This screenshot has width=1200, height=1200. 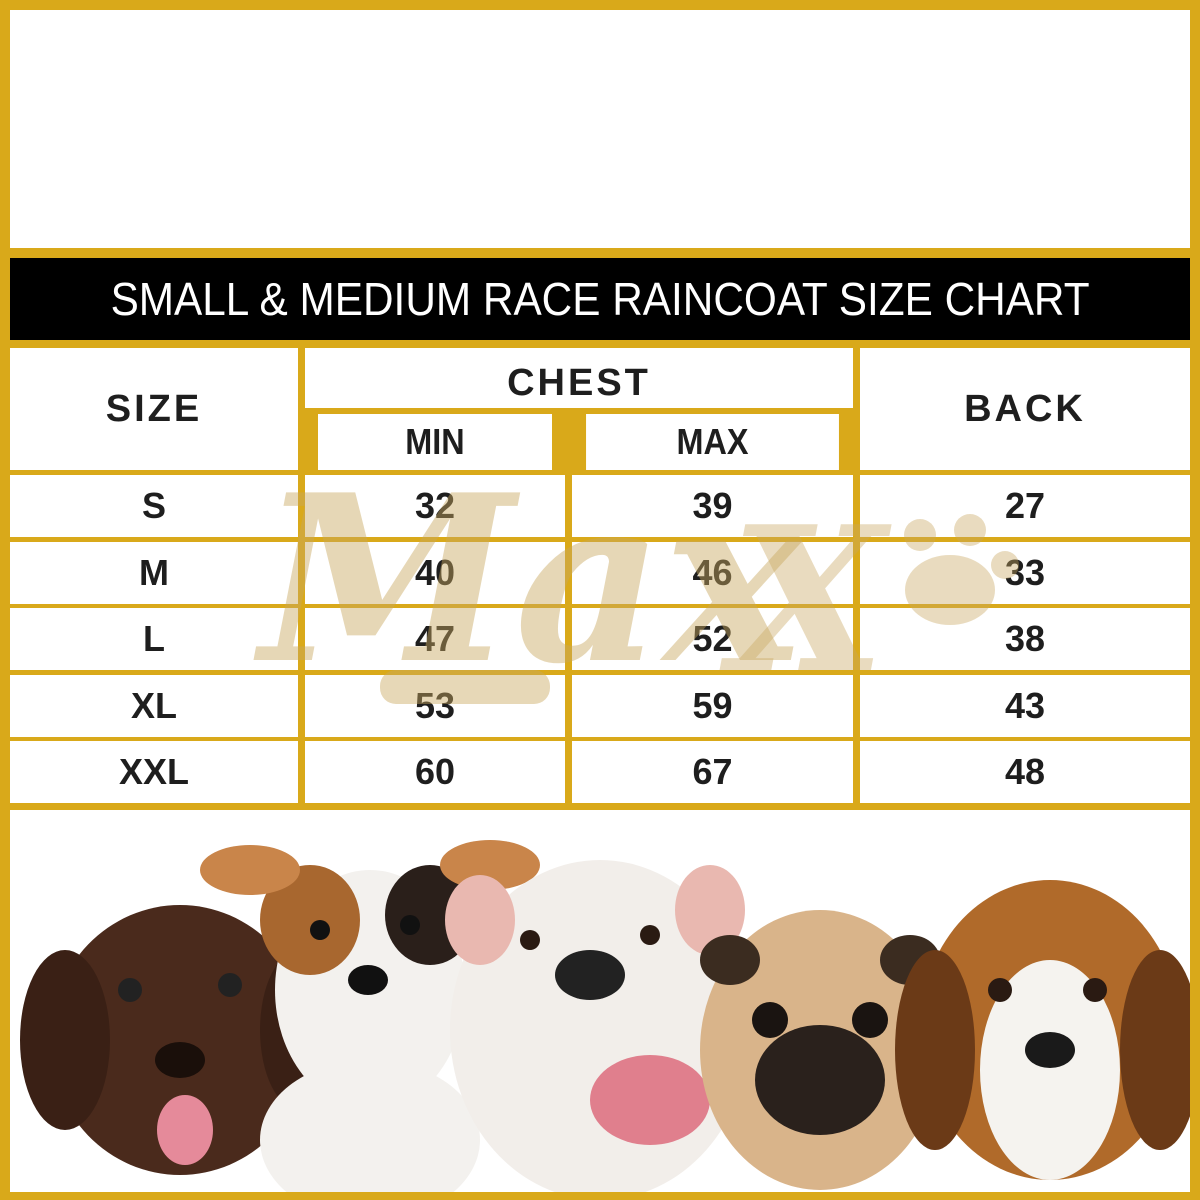 What do you see at coordinates (579, 378) in the screenshot?
I see `header-chest: CHEST` at bounding box center [579, 378].